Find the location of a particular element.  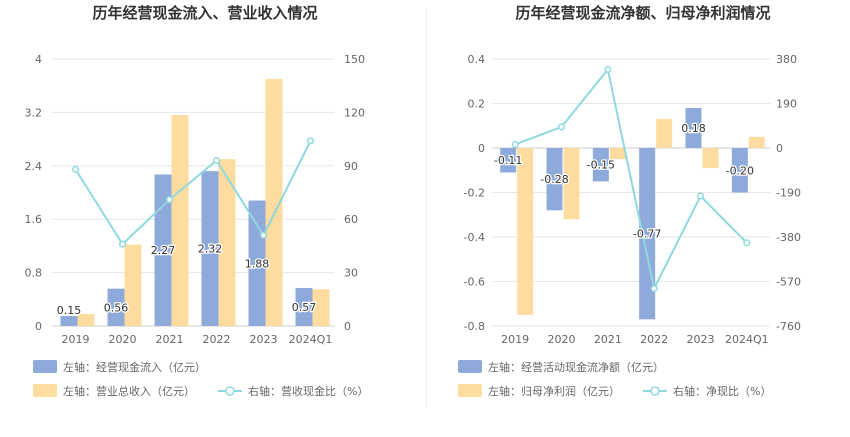

bar-data-label: 2.27 is located at coordinates (163, 250).